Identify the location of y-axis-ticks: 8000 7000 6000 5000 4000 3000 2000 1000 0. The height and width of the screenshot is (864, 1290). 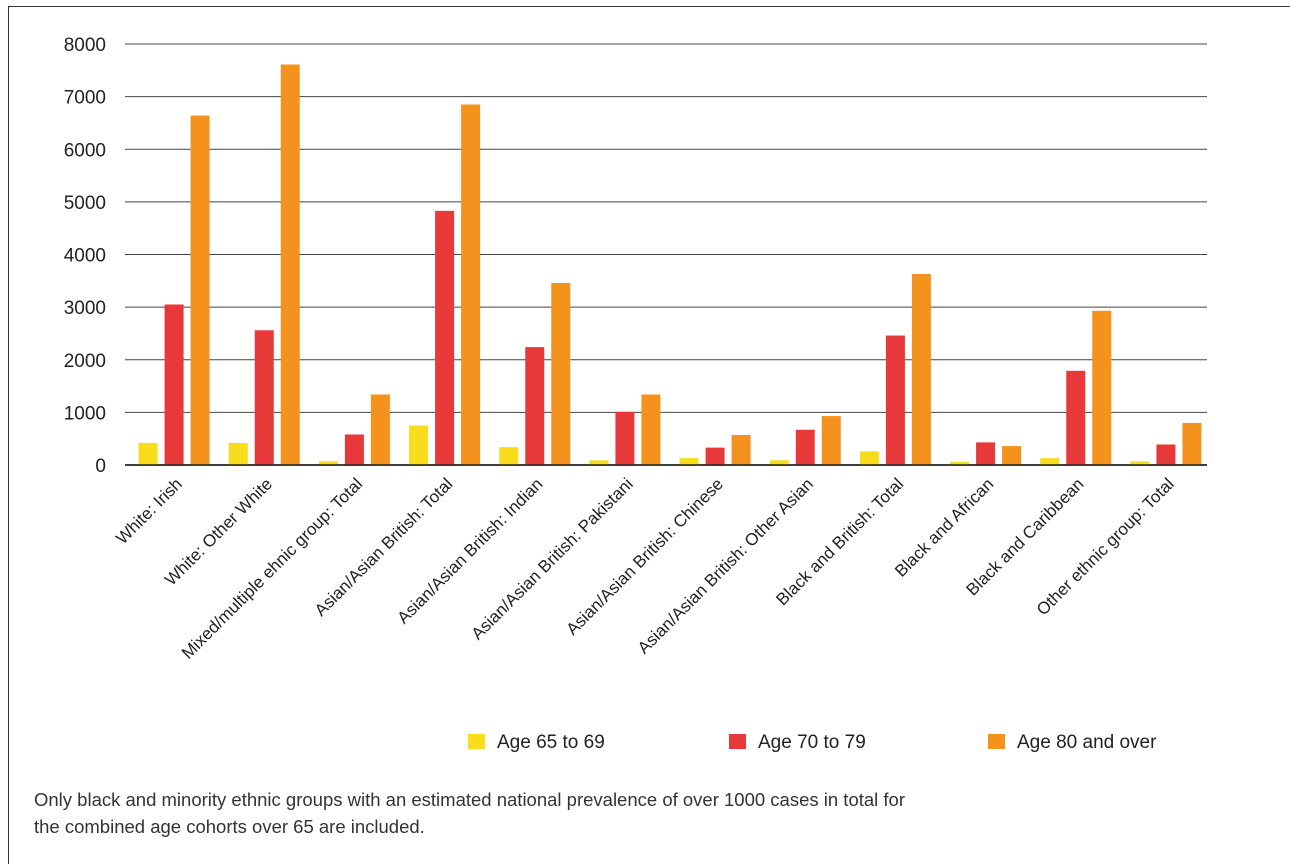
(85, 256).